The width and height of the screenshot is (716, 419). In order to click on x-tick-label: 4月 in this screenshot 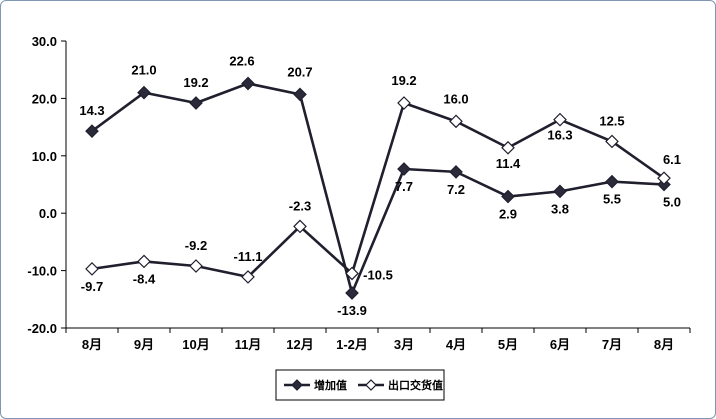, I will do `click(456, 344)`.